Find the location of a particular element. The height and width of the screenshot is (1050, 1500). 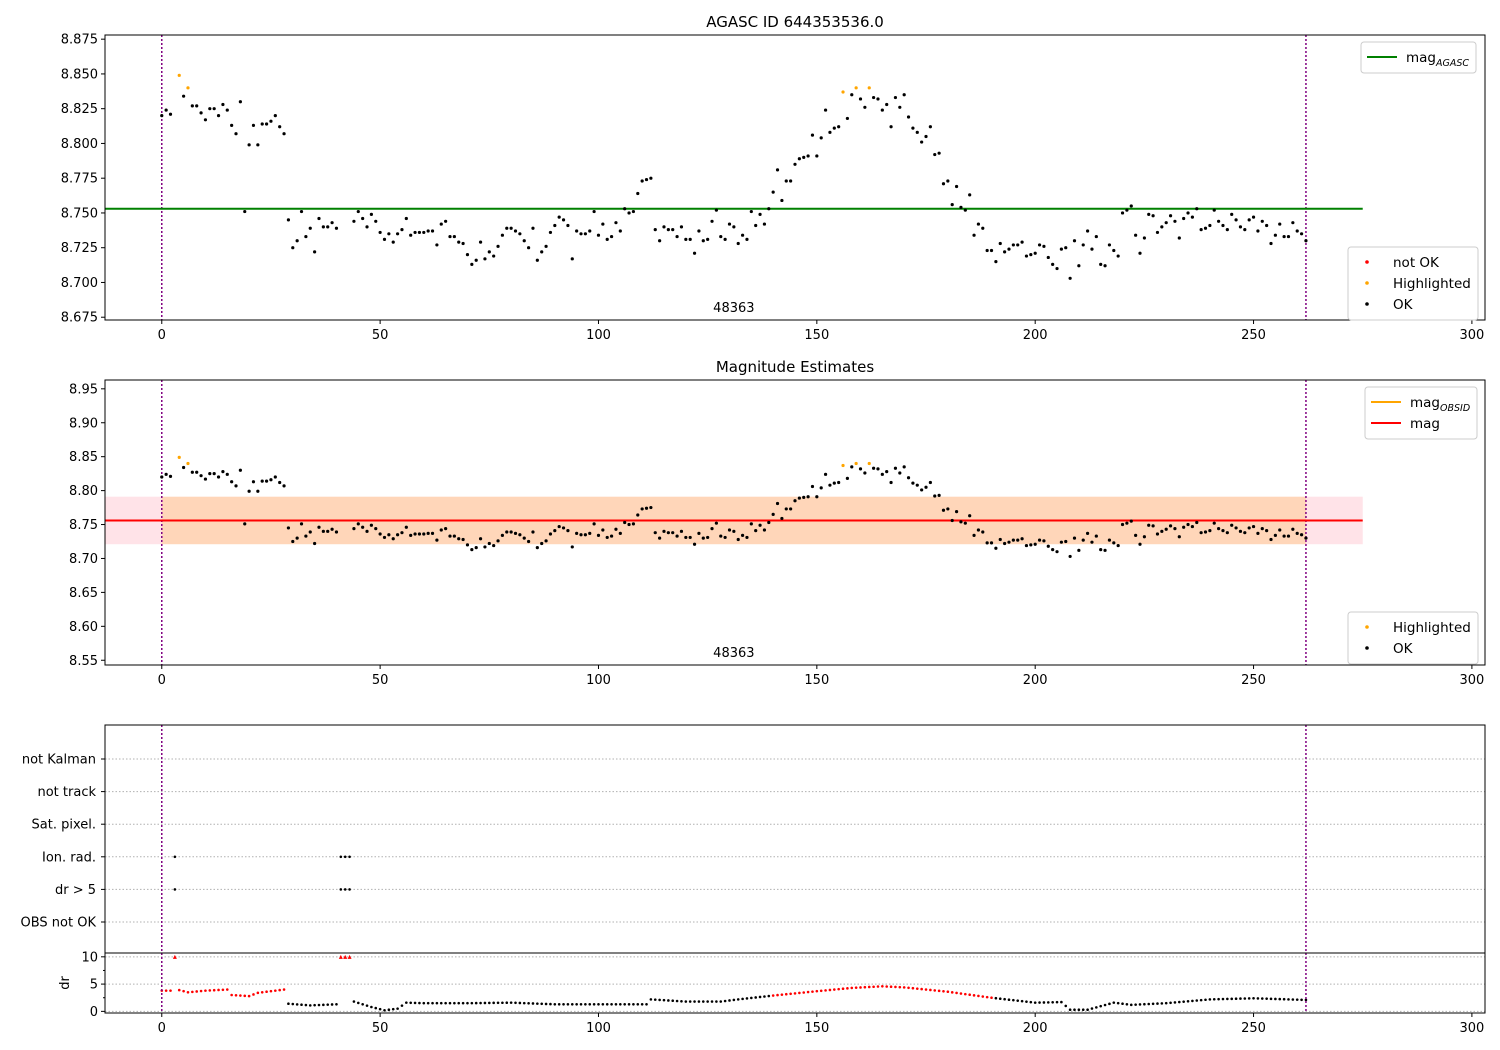

y-tick-label: 8.800 is located at coordinates (79, 144).